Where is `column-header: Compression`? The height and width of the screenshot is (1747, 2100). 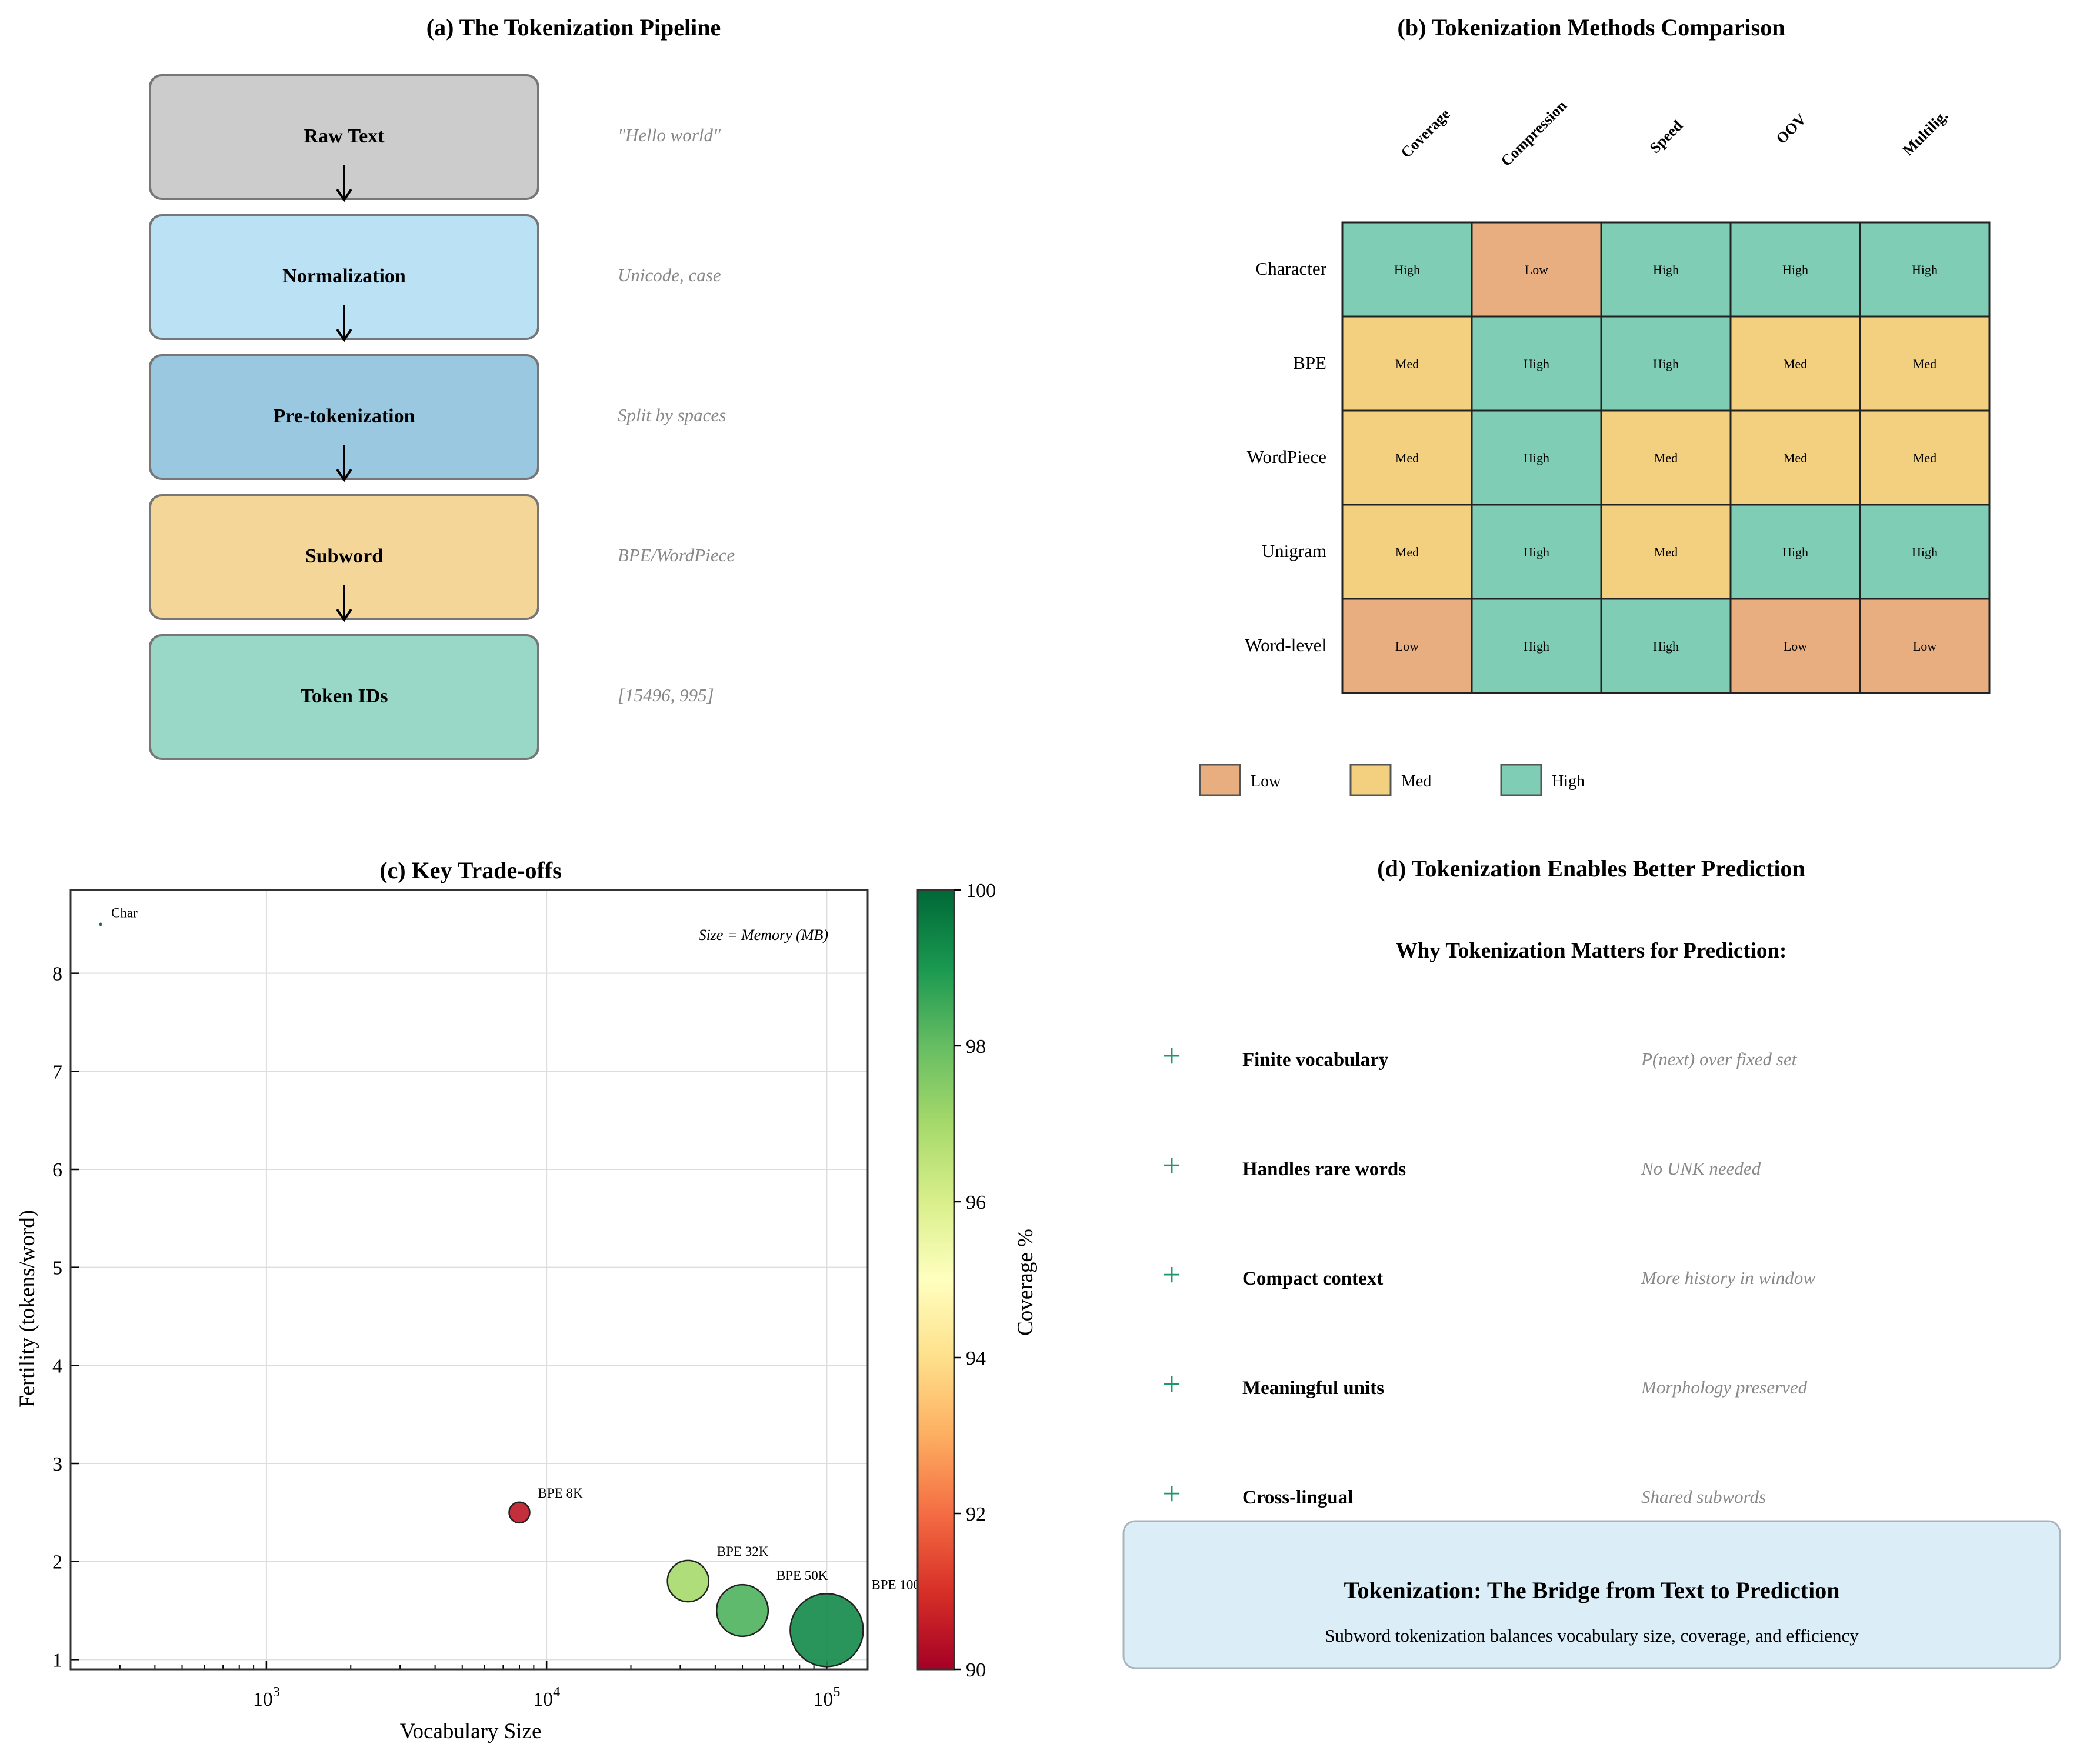
column-header: Compression is located at coordinates (1534, 133).